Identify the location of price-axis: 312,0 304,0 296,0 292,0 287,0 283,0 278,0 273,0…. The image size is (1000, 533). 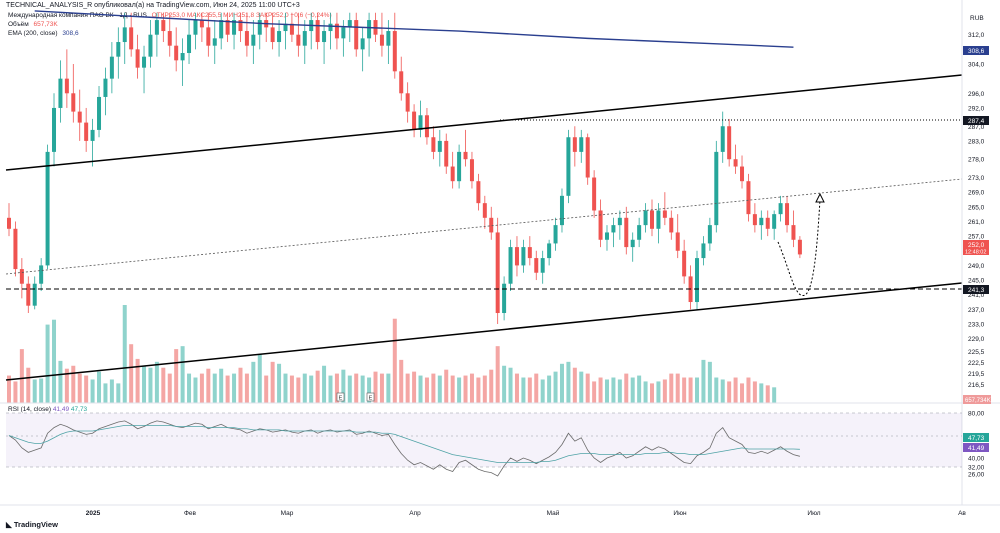
(976, 210).